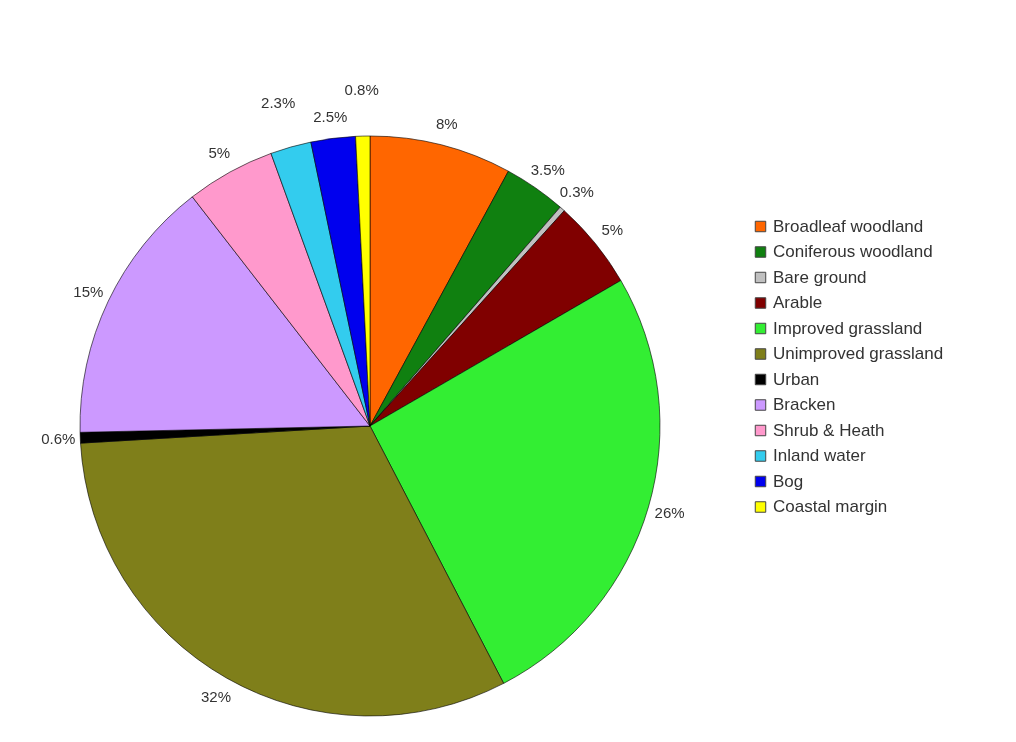  What do you see at coordinates (215, 697) in the screenshot?
I see `data-label: 32%` at bounding box center [215, 697].